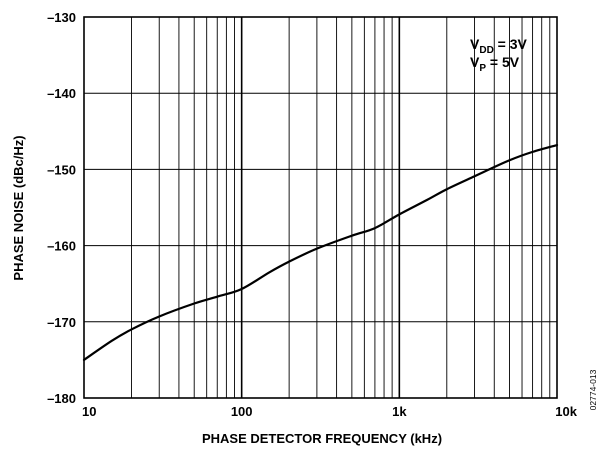 The width and height of the screenshot is (600, 449). What do you see at coordinates (566, 411) in the screenshot?
I see `x-tick-label: 10k` at bounding box center [566, 411].